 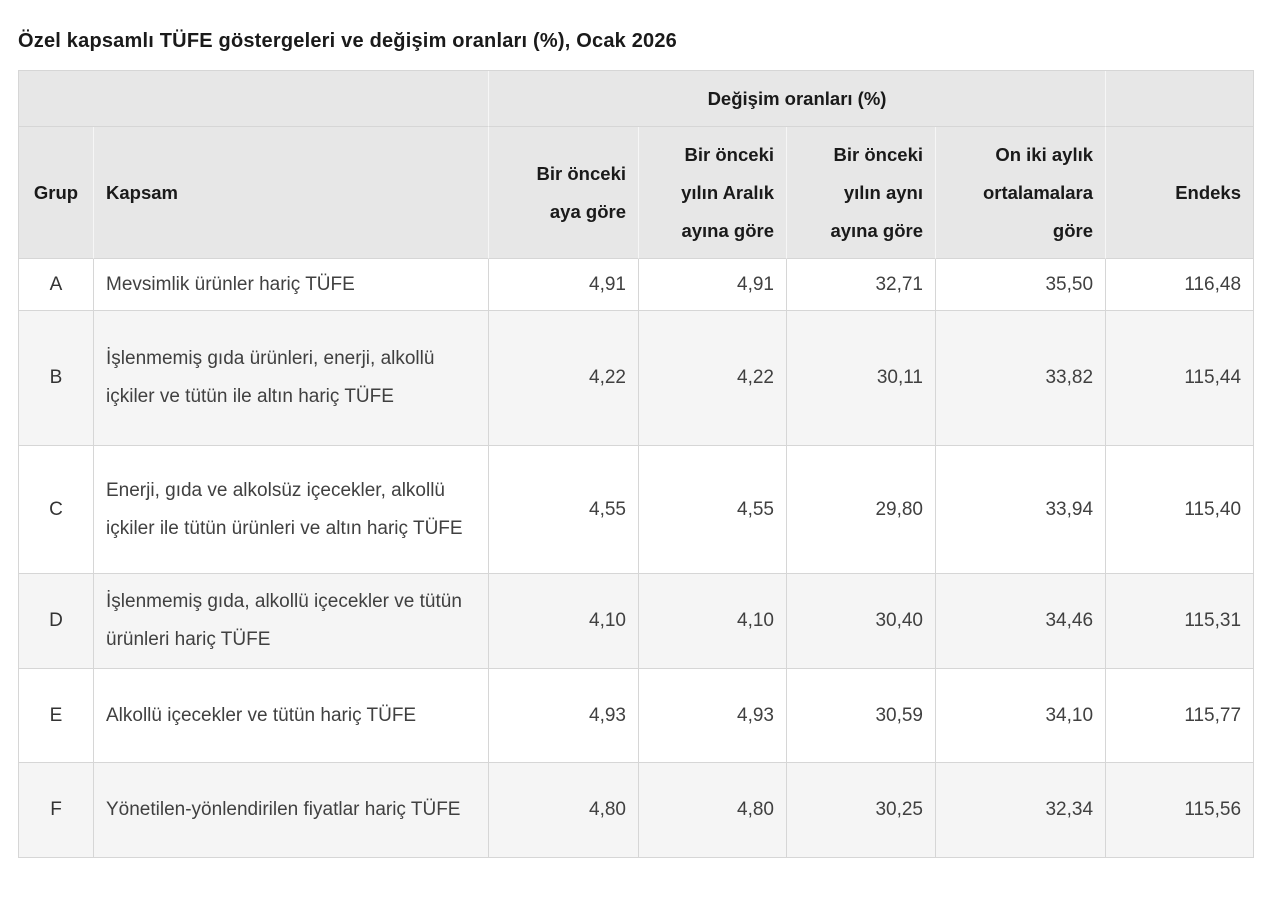 I want to click on kapsam-cell: Mevsimlik ürünler hariç TÜFE, so click(x=291, y=285).